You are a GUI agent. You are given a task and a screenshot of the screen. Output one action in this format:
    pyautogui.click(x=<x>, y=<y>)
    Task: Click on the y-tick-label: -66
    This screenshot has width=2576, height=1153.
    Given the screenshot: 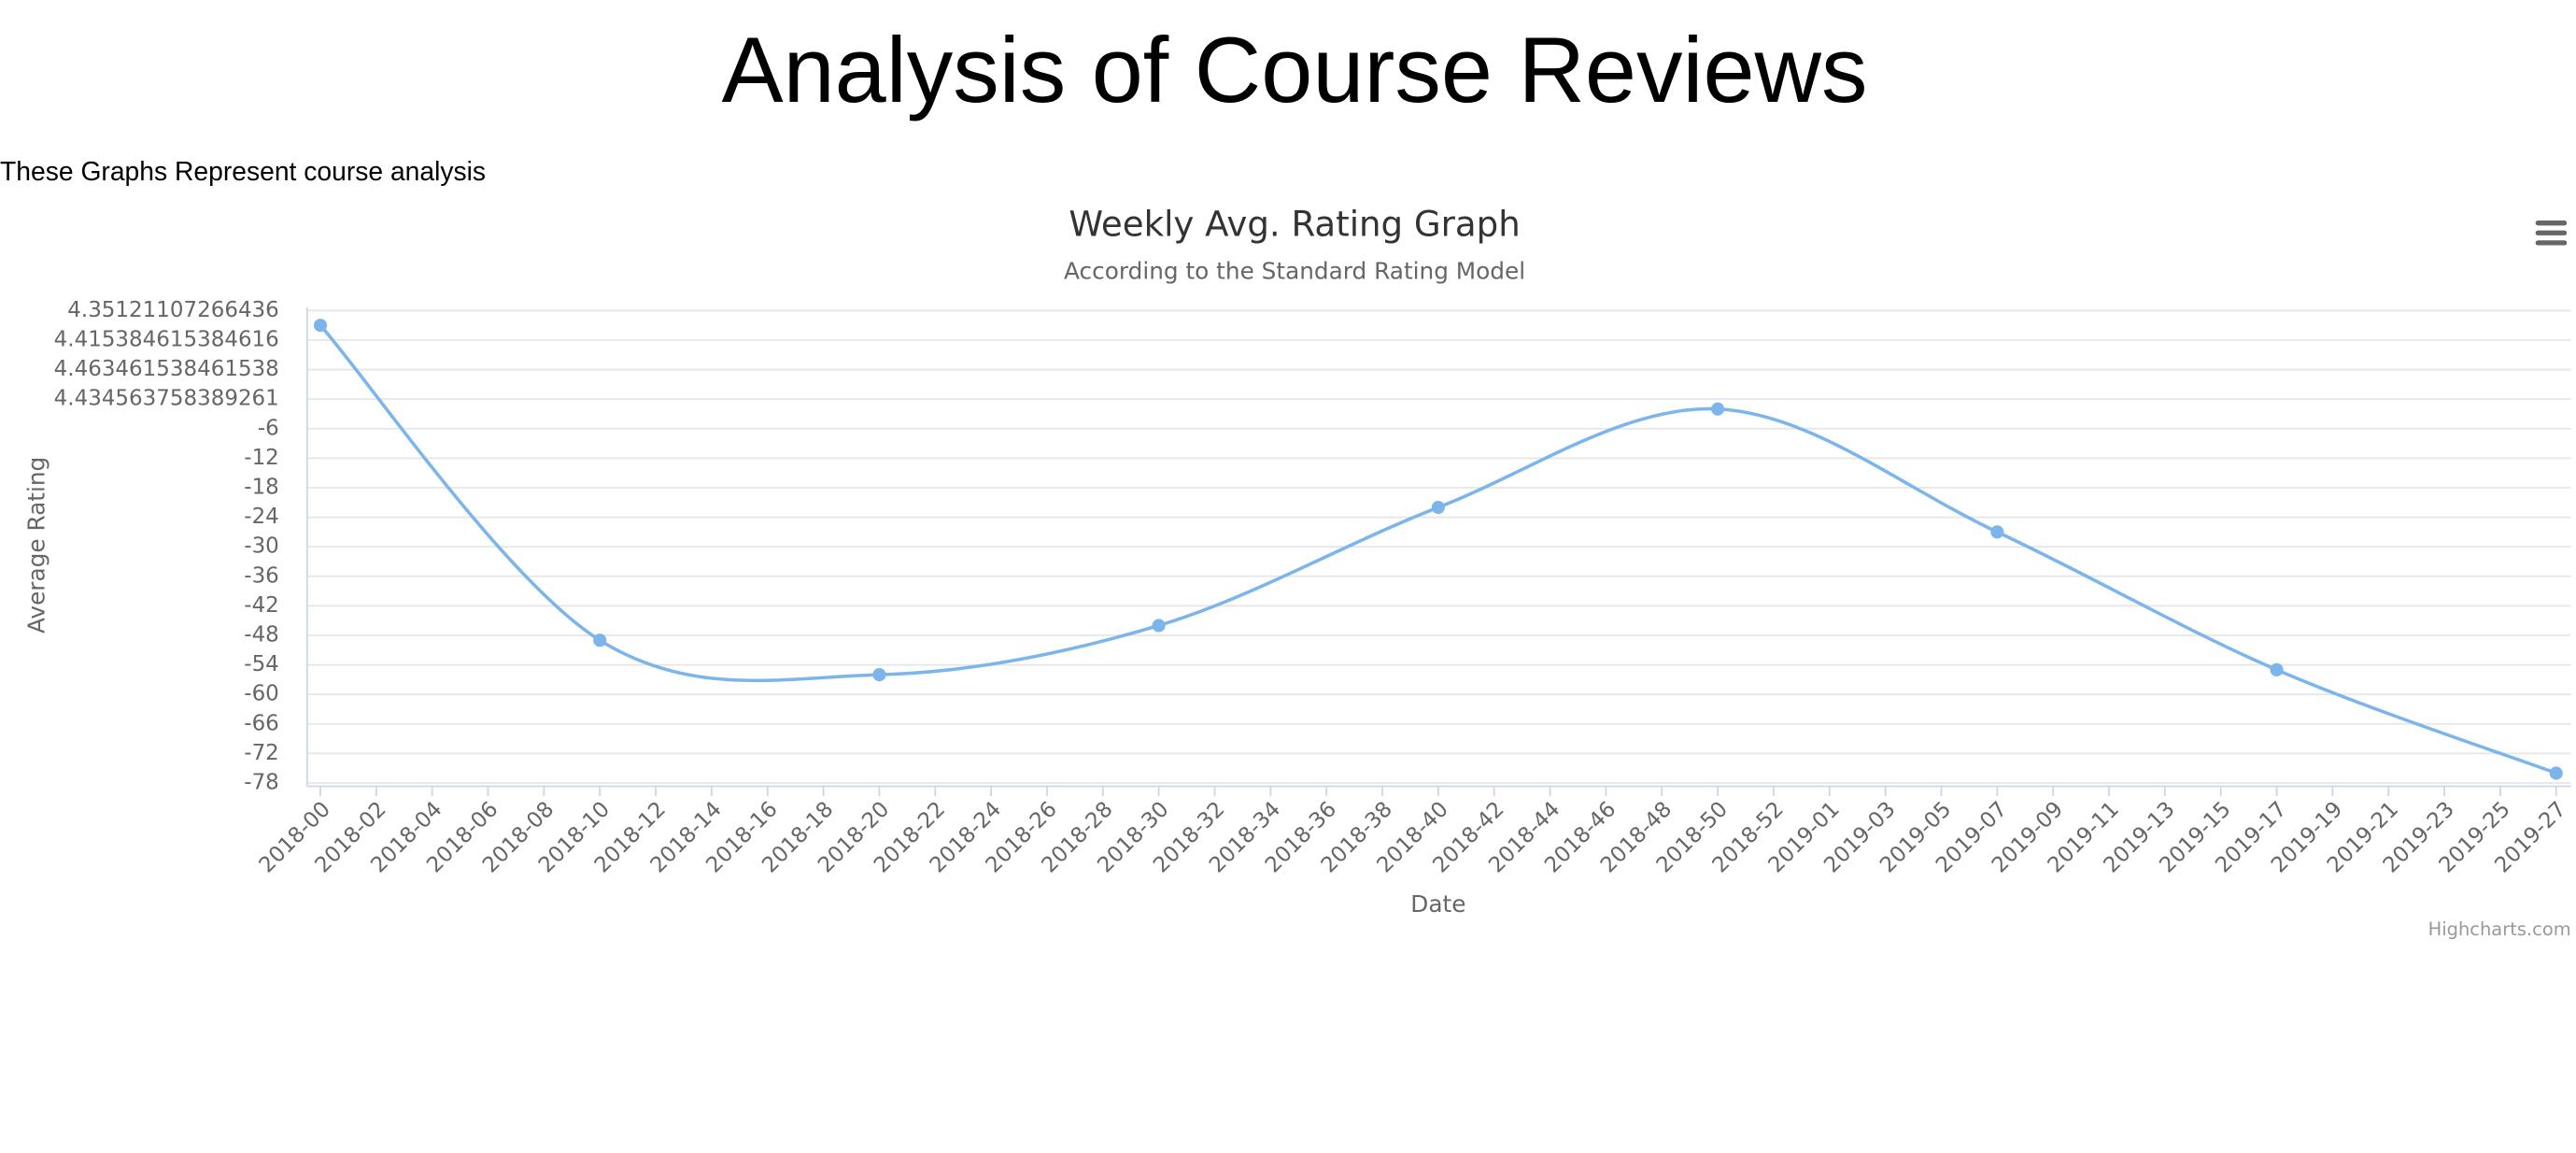 What is the action you would take?
    pyautogui.click(x=261, y=723)
    